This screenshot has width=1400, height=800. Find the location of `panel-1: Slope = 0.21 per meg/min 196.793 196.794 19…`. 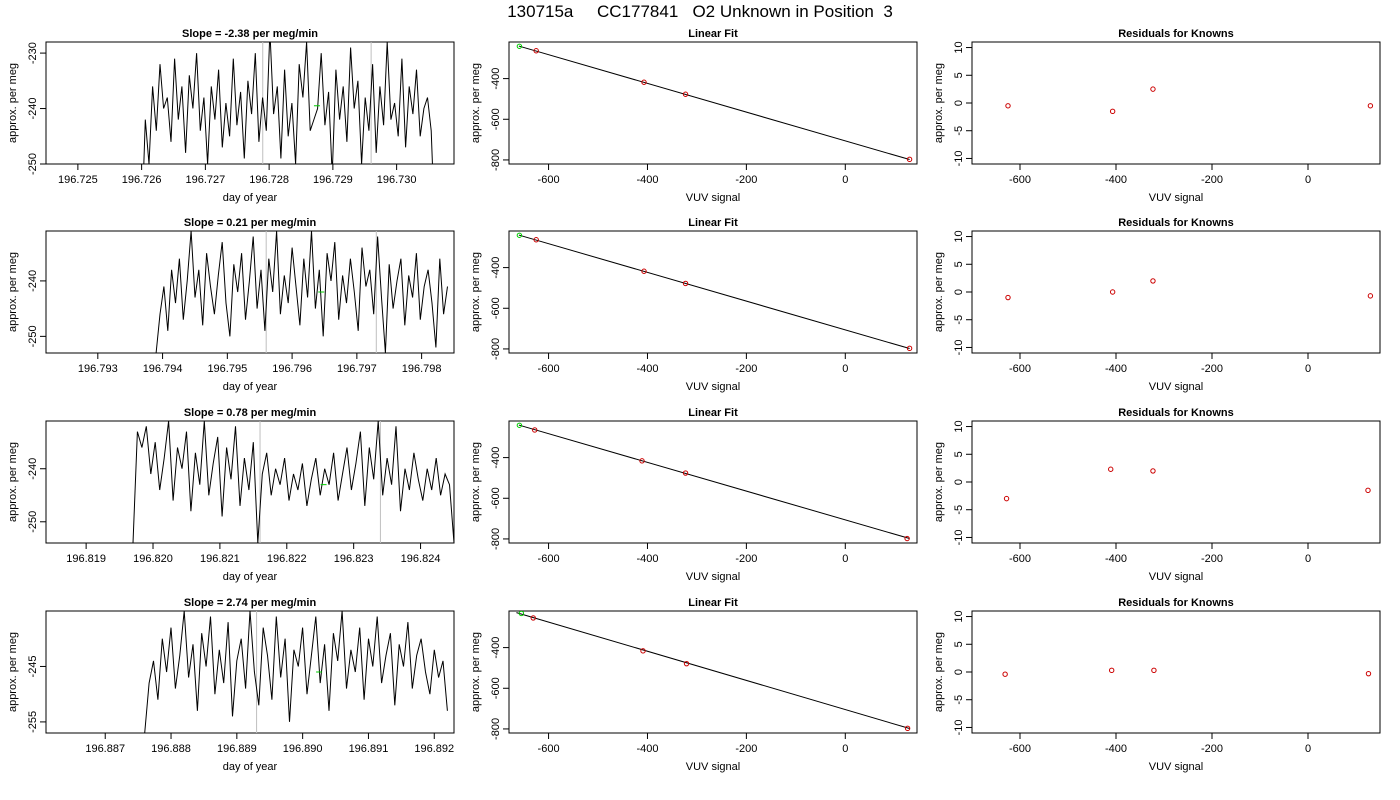

panel-1: Slope = 0.21 per meg/min 196.793 196.794 19… is located at coordinates (231, 305).